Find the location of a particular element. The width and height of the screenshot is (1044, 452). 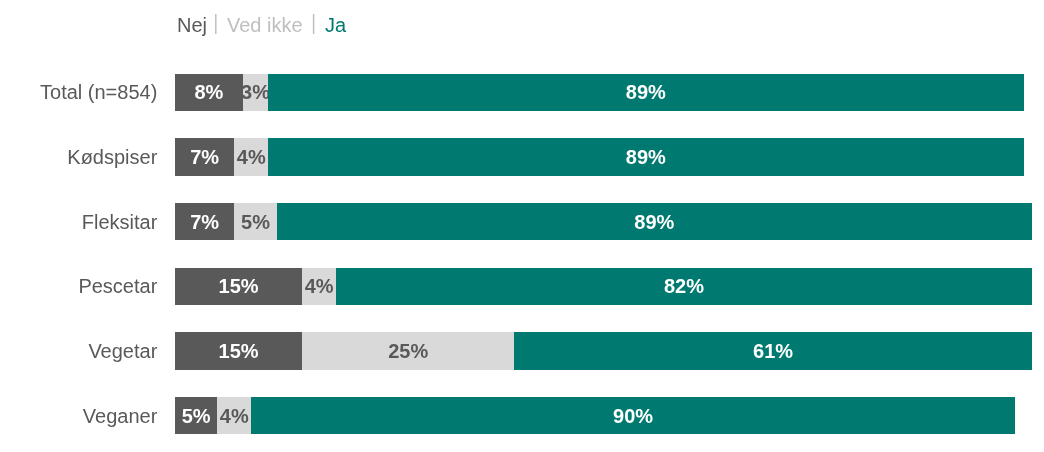

text: Ved ikke is located at coordinates (265, 25).